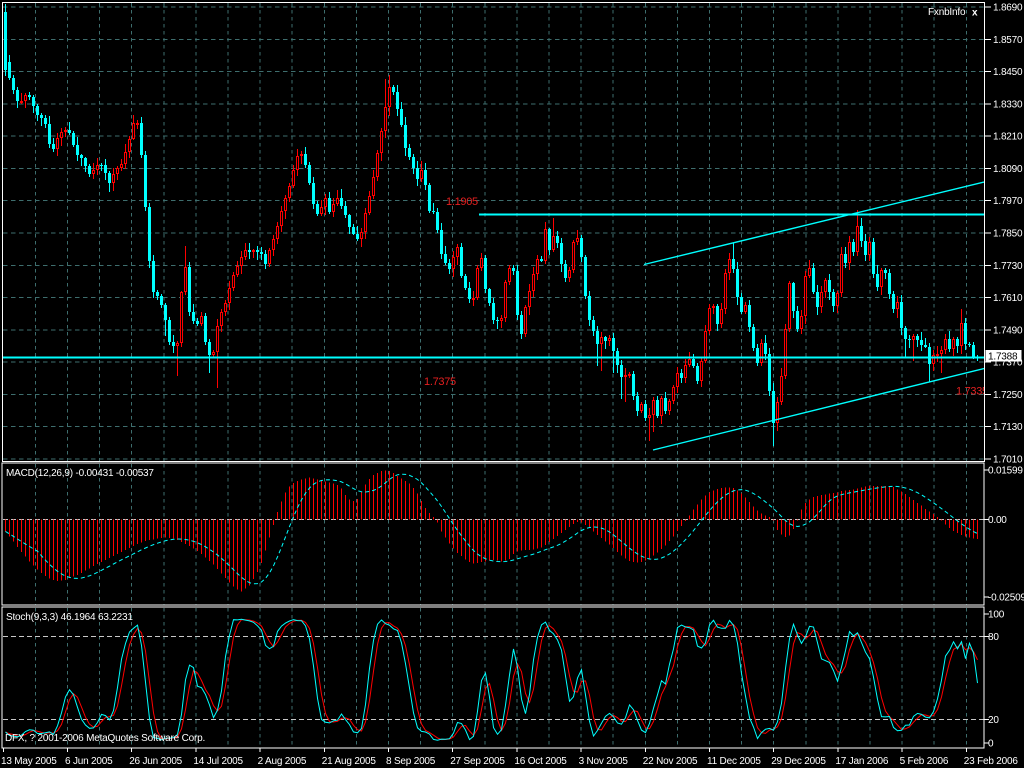  What do you see at coordinates (1008, 395) in the screenshot?
I see `svg-text: 1.7250` at bounding box center [1008, 395].